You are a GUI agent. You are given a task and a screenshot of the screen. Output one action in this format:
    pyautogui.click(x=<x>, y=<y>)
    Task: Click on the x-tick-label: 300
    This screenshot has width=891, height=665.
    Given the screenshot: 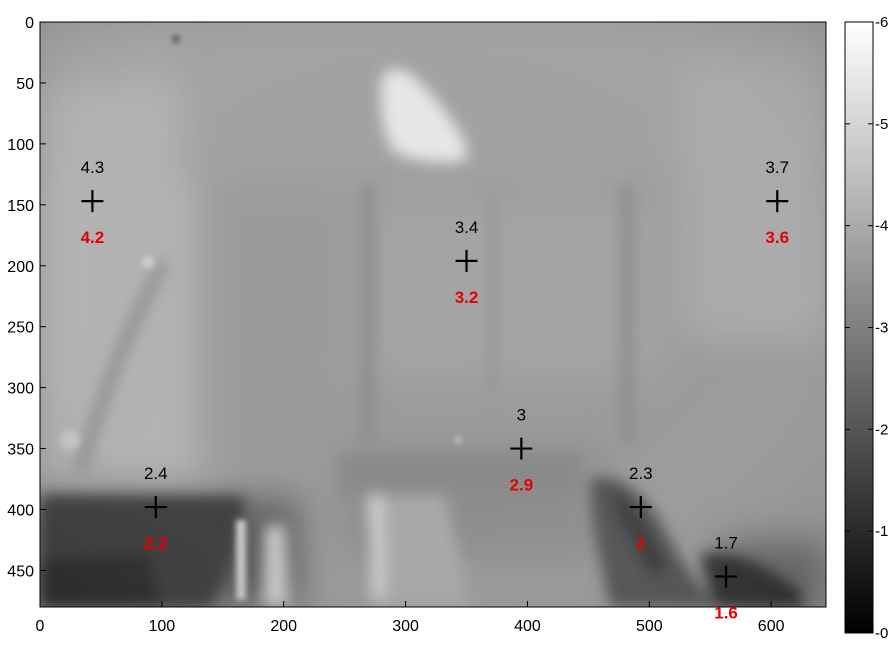 What is the action you would take?
    pyautogui.click(x=405, y=626)
    